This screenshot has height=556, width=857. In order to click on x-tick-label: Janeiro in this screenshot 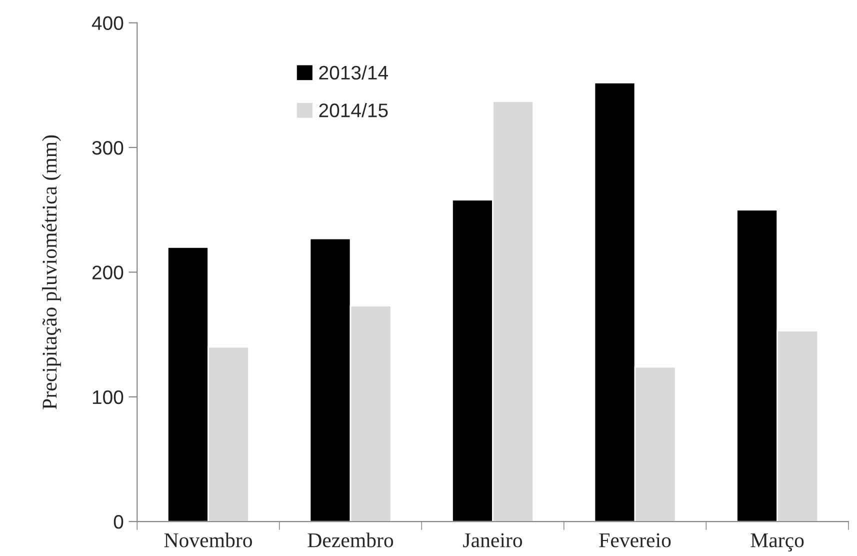, I will do `click(492, 540)`.